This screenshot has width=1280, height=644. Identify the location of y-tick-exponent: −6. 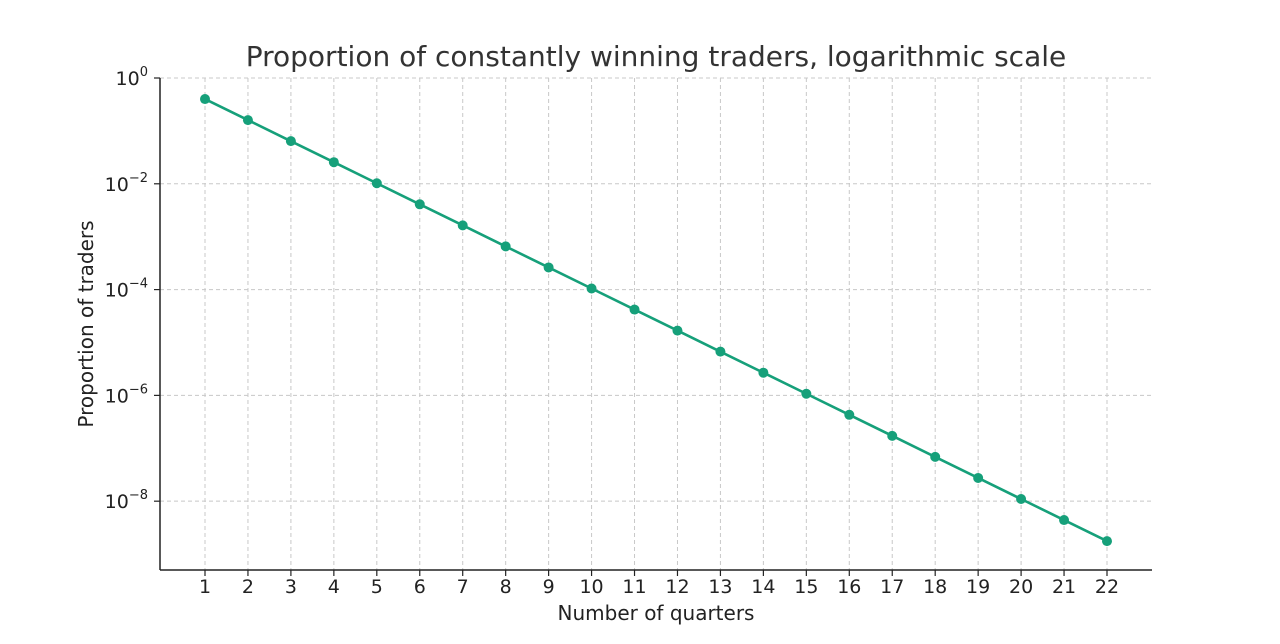
(138, 389).